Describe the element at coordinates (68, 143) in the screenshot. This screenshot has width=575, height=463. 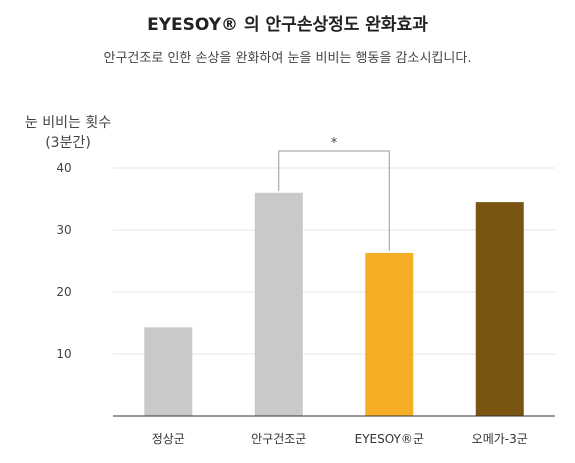
I see `y-axis-label-unit: (3분간)` at that location.